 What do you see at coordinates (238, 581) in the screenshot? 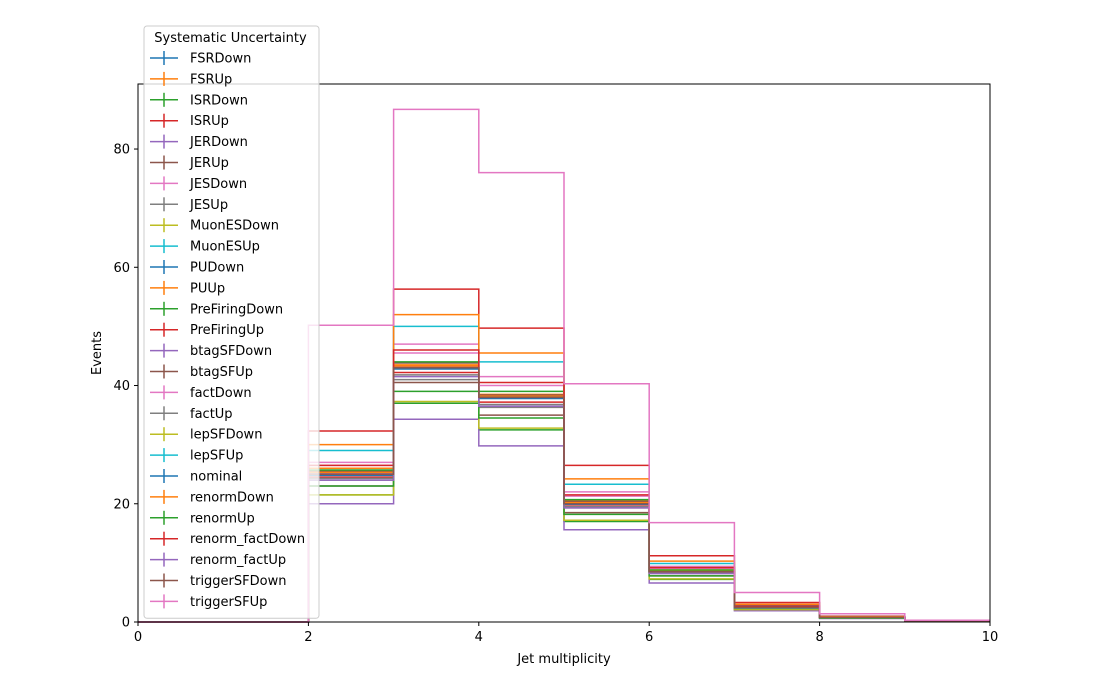
I see `legend-label: triggerSFDown` at bounding box center [238, 581].